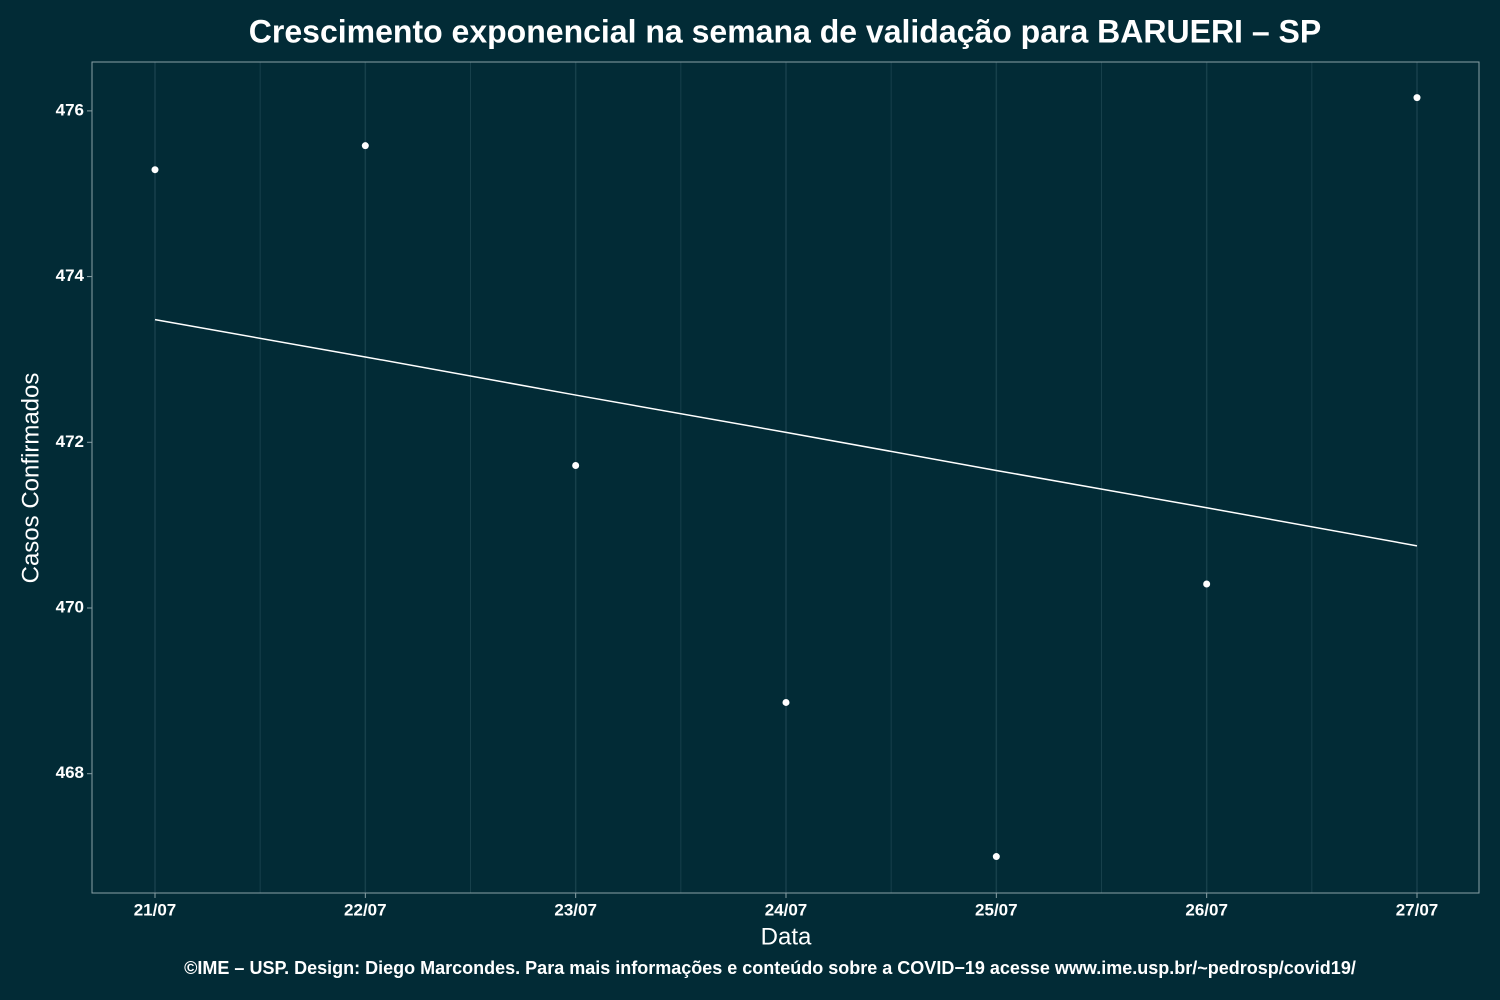 Image resolution: width=1500 pixels, height=1000 pixels. I want to click on y-axis-label: Casos Confirmados, so click(30, 478).